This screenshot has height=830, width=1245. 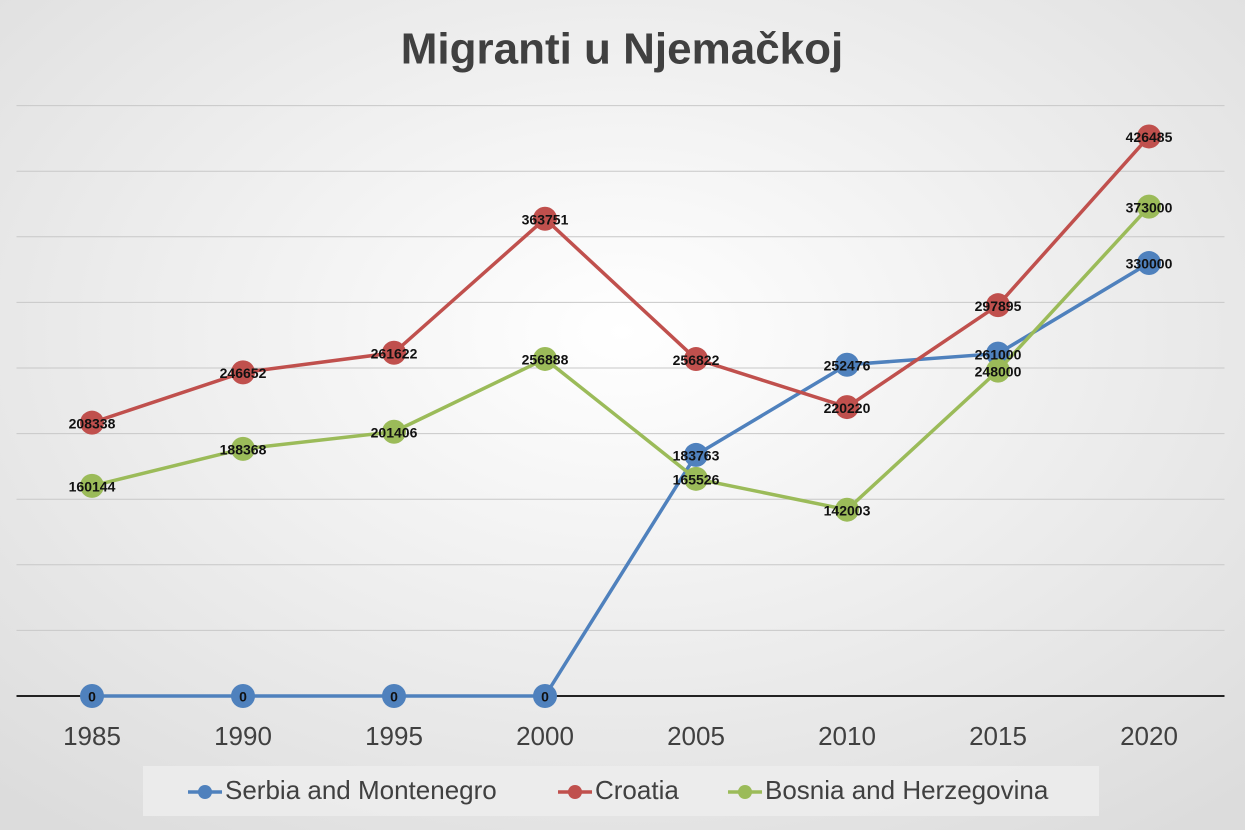 What do you see at coordinates (622, 49) in the screenshot?
I see `chart-title: Migranti u Njemačkoj` at bounding box center [622, 49].